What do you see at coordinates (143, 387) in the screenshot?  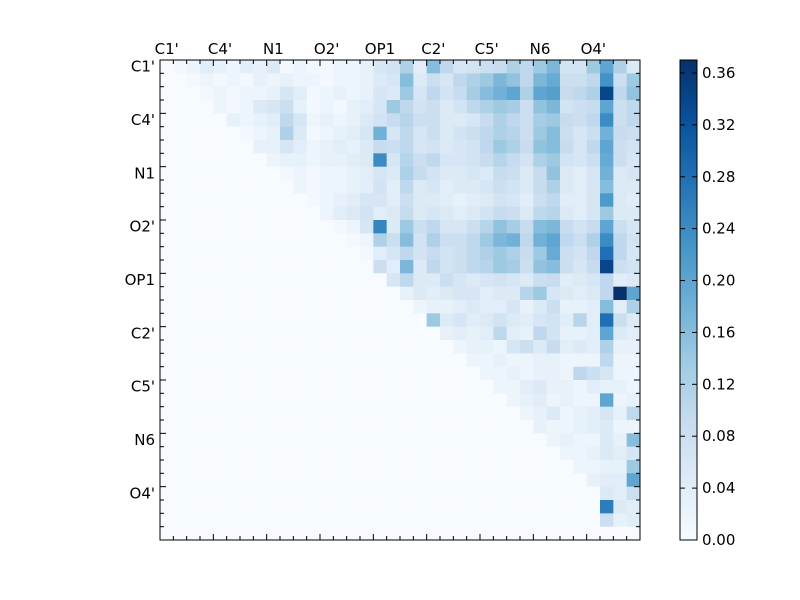 I see `y-tick-label: C5'` at bounding box center [143, 387].